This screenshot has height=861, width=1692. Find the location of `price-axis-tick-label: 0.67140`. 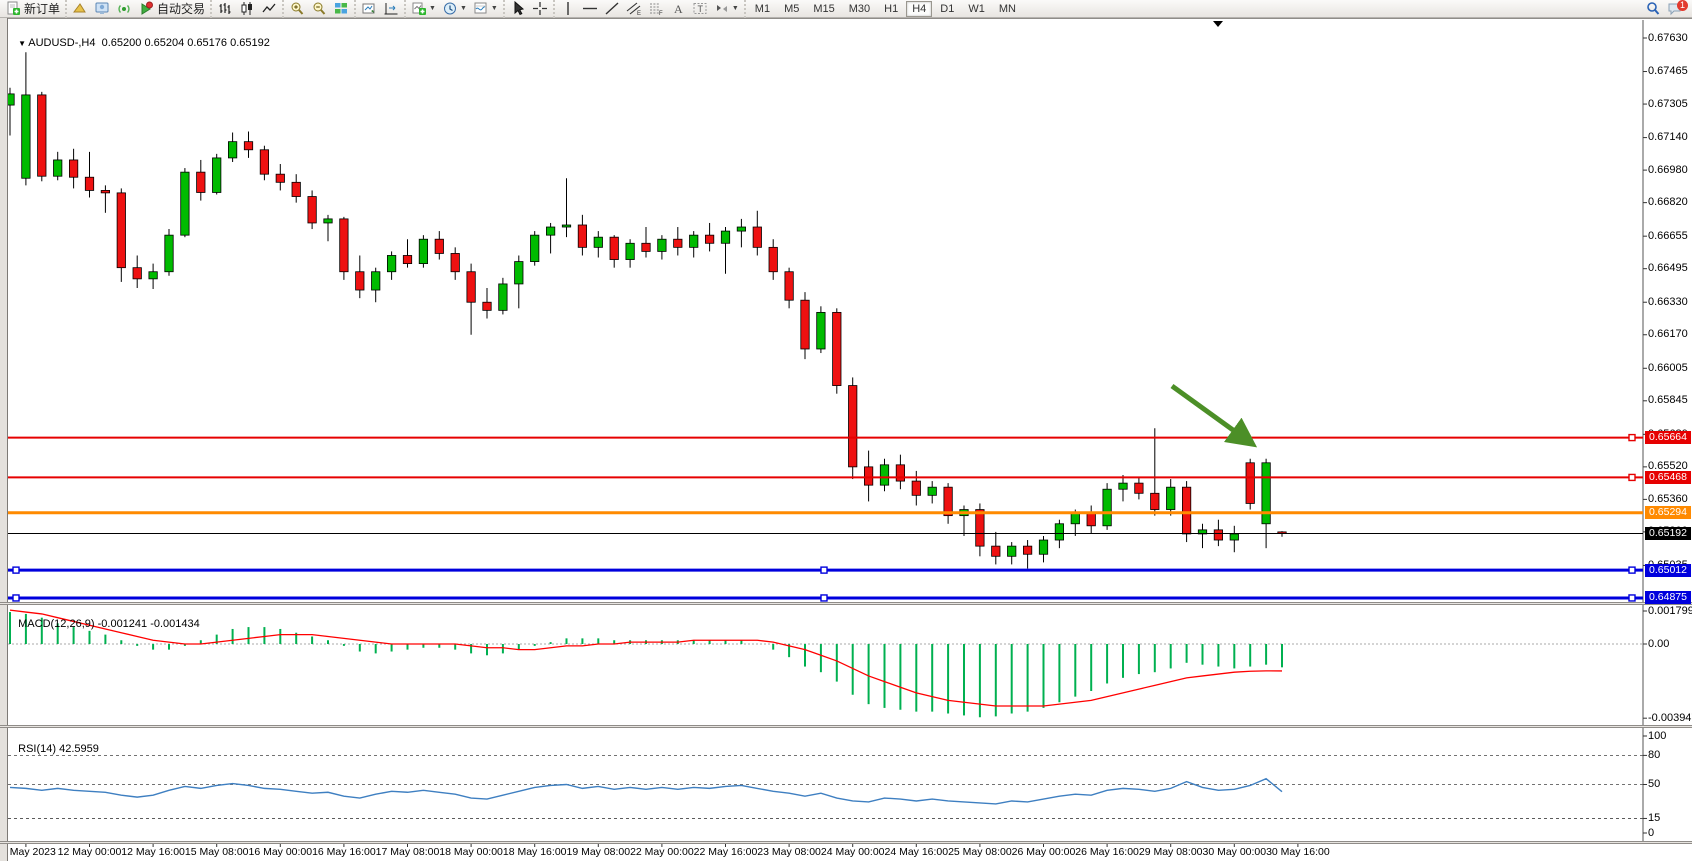

price-axis-tick-label: 0.67140 is located at coordinates (1668, 137).